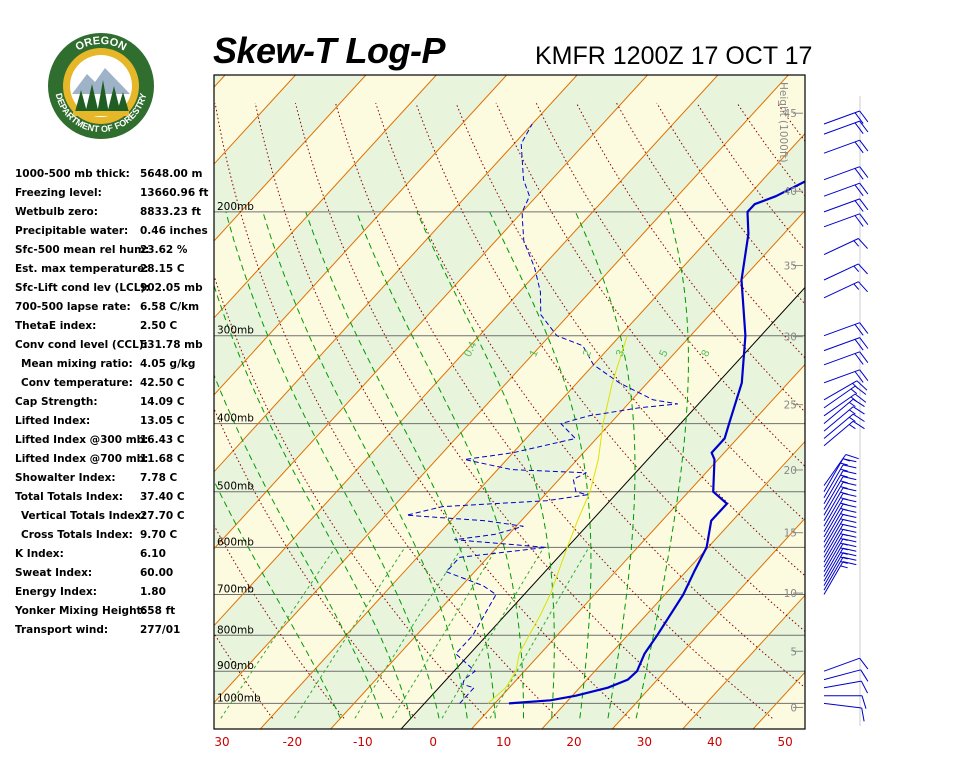  What do you see at coordinates (793, 652) in the screenshot?
I see `height-tick-label: 5` at bounding box center [793, 652].